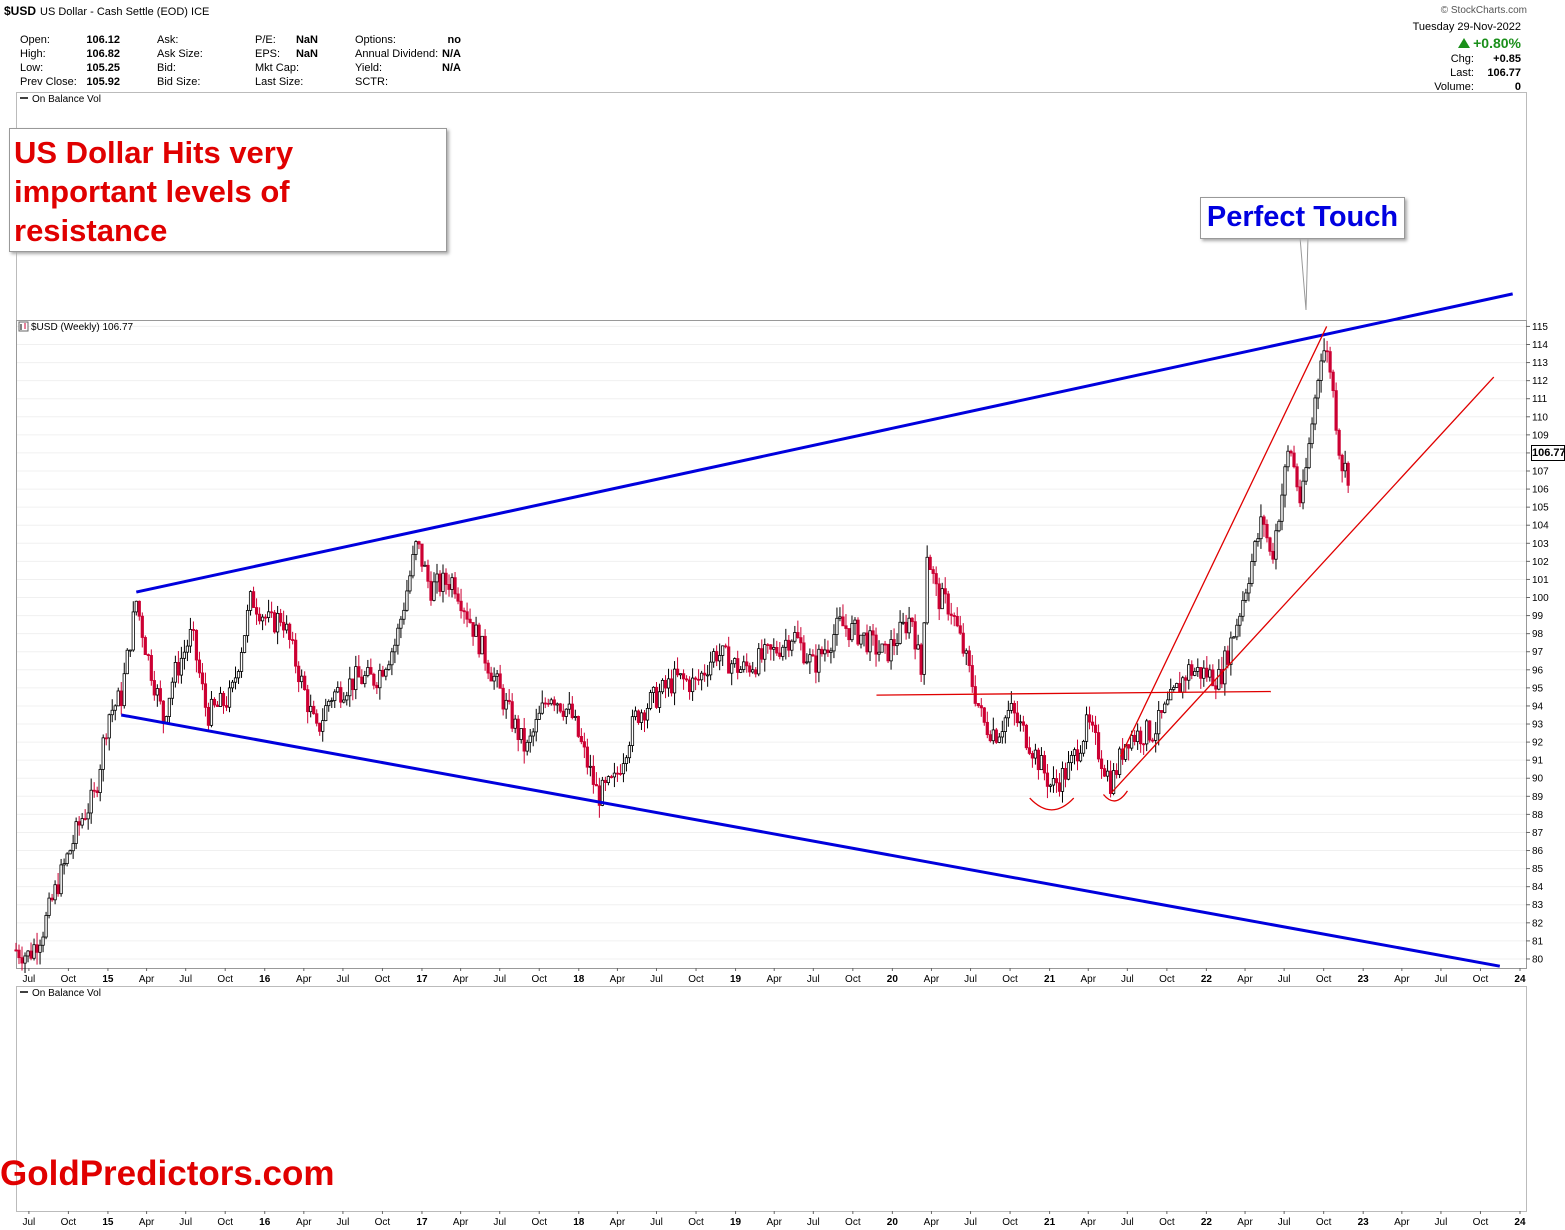  What do you see at coordinates (1538, 905) in the screenshot?
I see `y-tick-label: 83` at bounding box center [1538, 905].